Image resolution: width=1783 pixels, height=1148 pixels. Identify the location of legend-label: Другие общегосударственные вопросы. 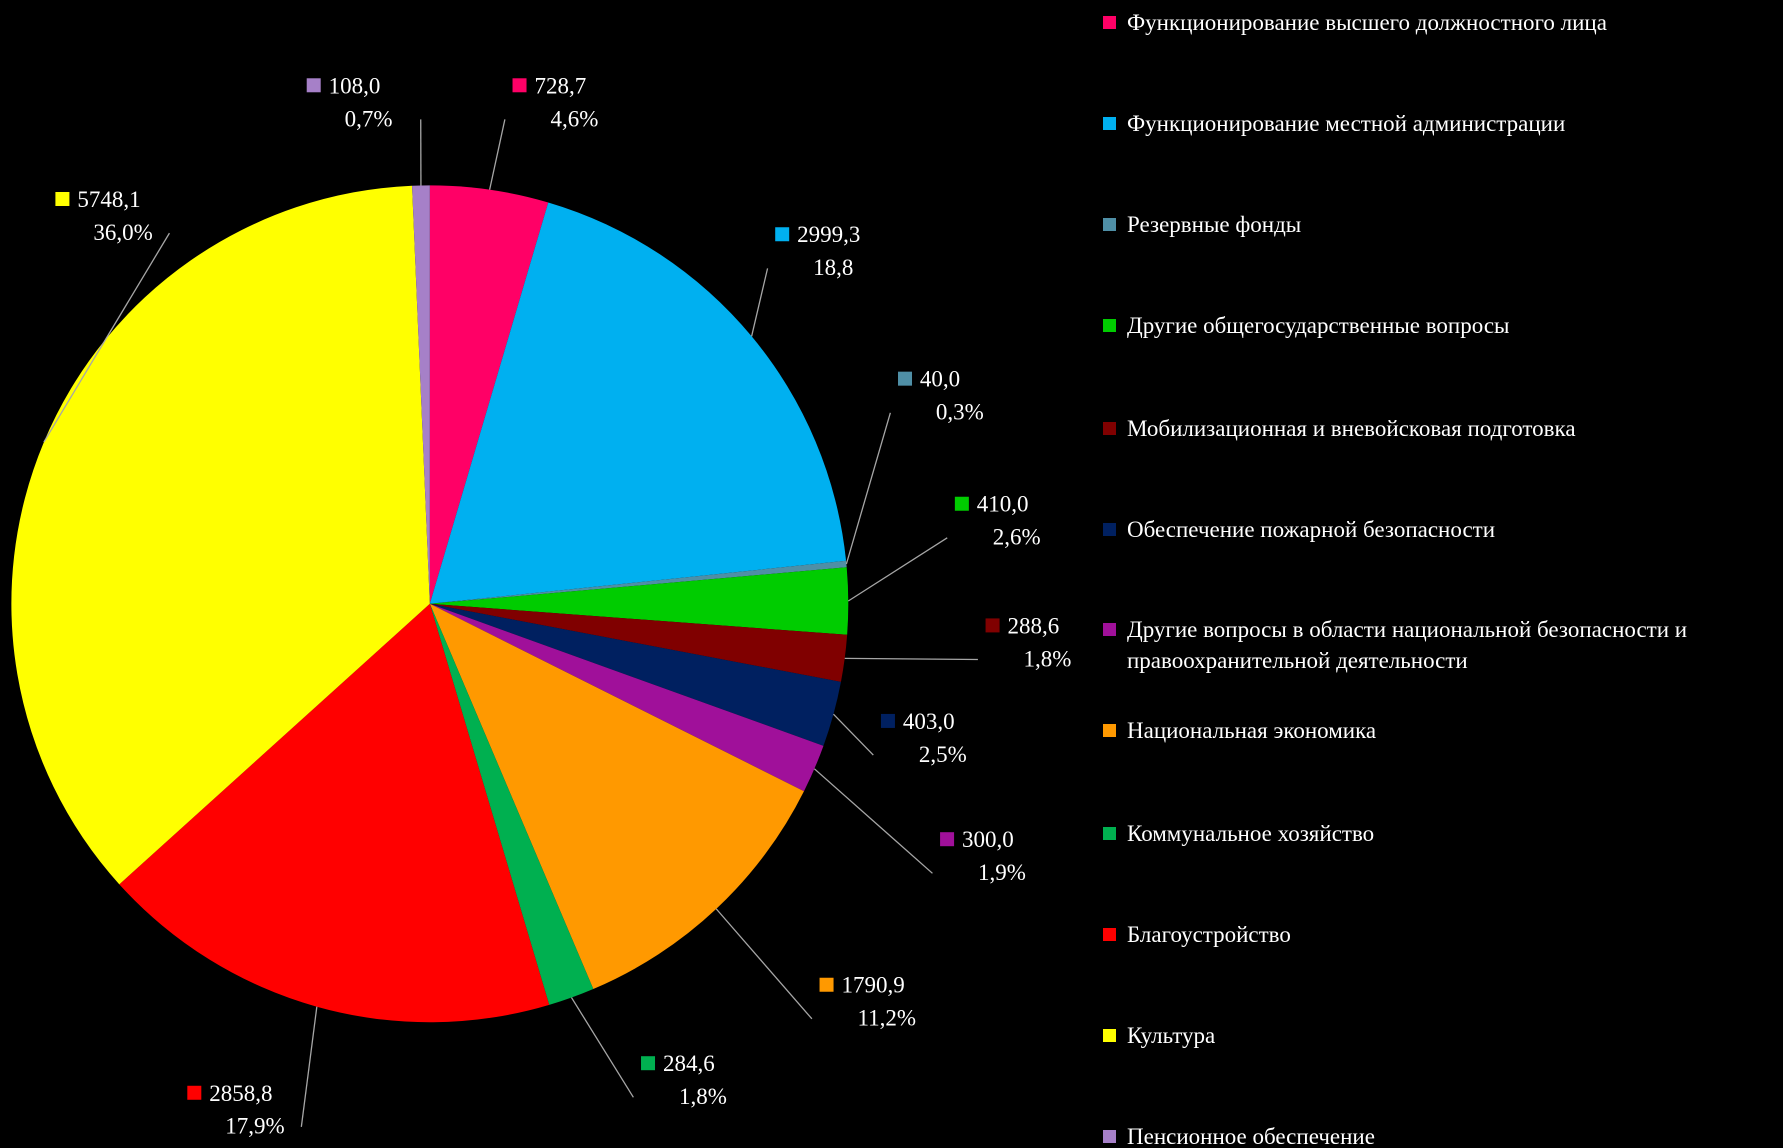
(1318, 326).